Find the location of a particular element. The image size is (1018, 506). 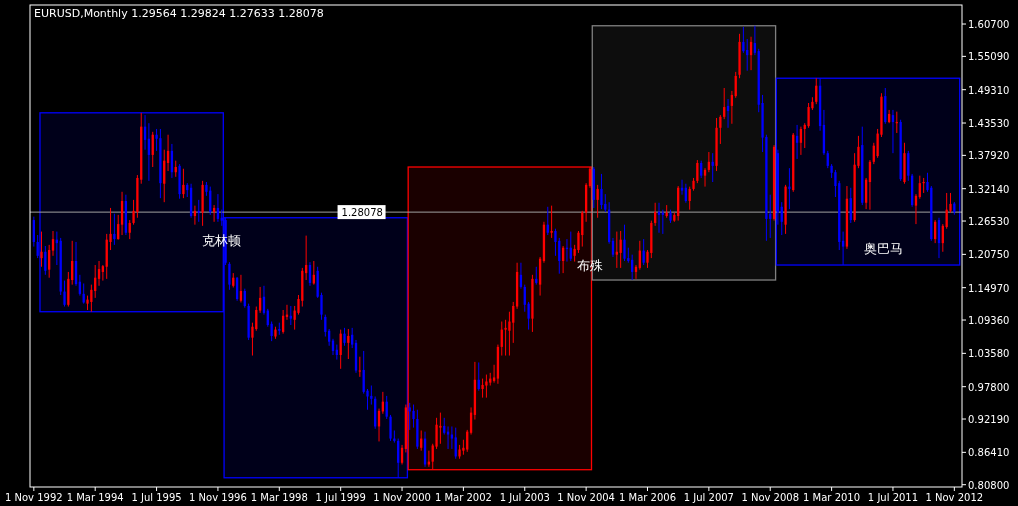

y-tick-label: 0.86410 is located at coordinates (989, 453).